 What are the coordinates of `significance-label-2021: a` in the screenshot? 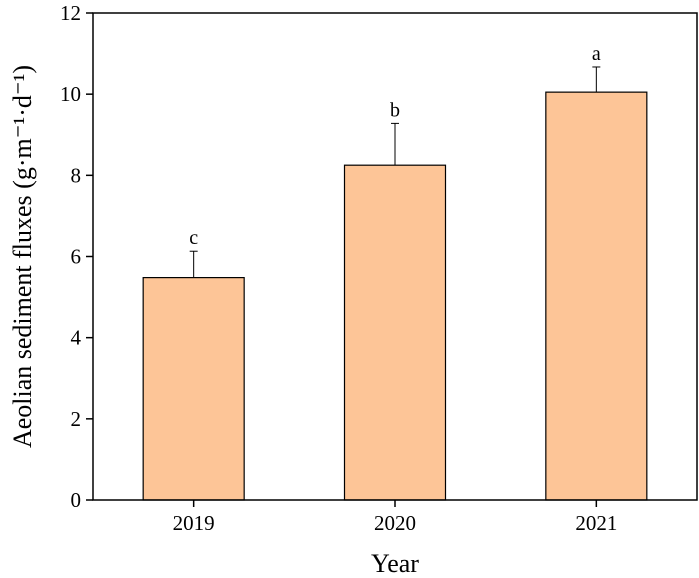 It's located at (596, 54).